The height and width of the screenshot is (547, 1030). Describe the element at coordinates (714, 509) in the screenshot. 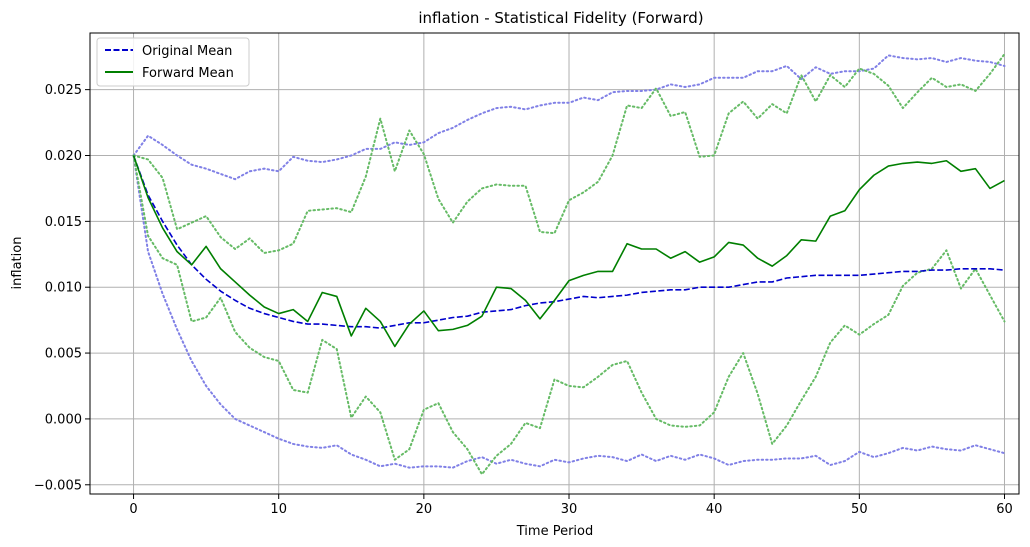

I see `x-tick-label: 40` at that location.